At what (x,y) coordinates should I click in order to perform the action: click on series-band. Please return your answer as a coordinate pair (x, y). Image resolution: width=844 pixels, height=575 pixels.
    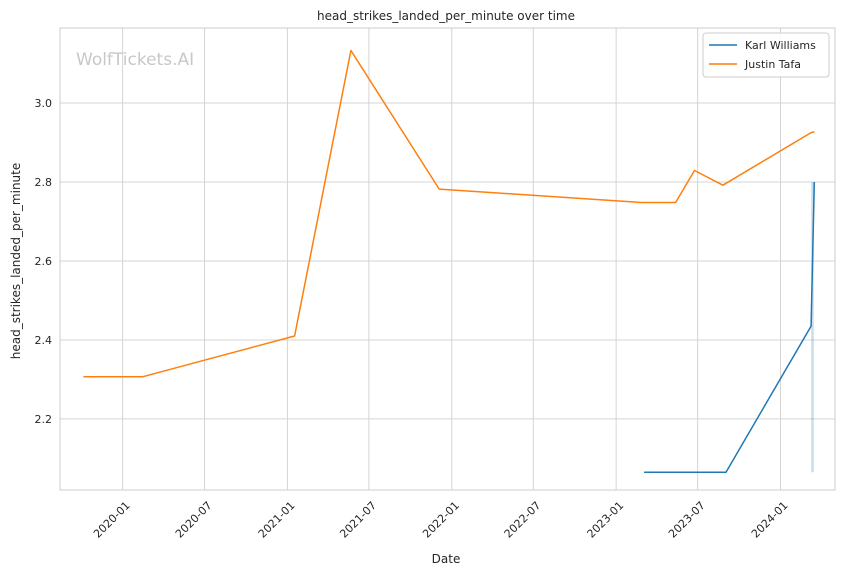
    Looking at the image, I should click on (812, 327).